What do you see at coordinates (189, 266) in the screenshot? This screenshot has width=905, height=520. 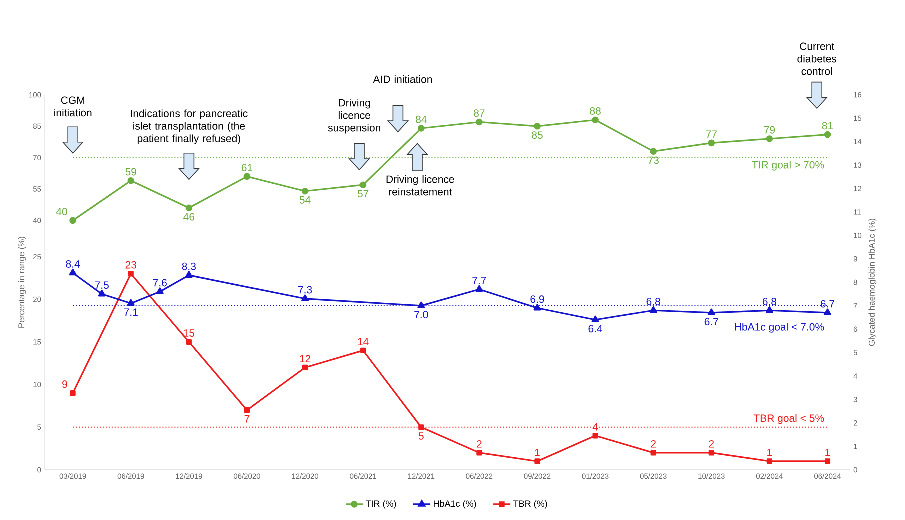 I see `data-label: 8.3` at bounding box center [189, 266].